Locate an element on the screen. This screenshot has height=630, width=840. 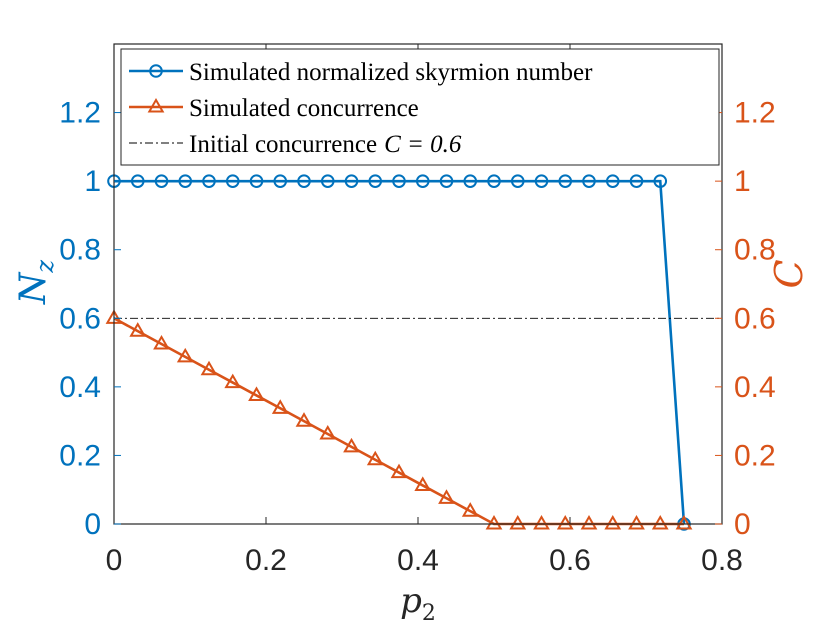
y-right-tick-label: 0.8 is located at coordinates (755, 250).